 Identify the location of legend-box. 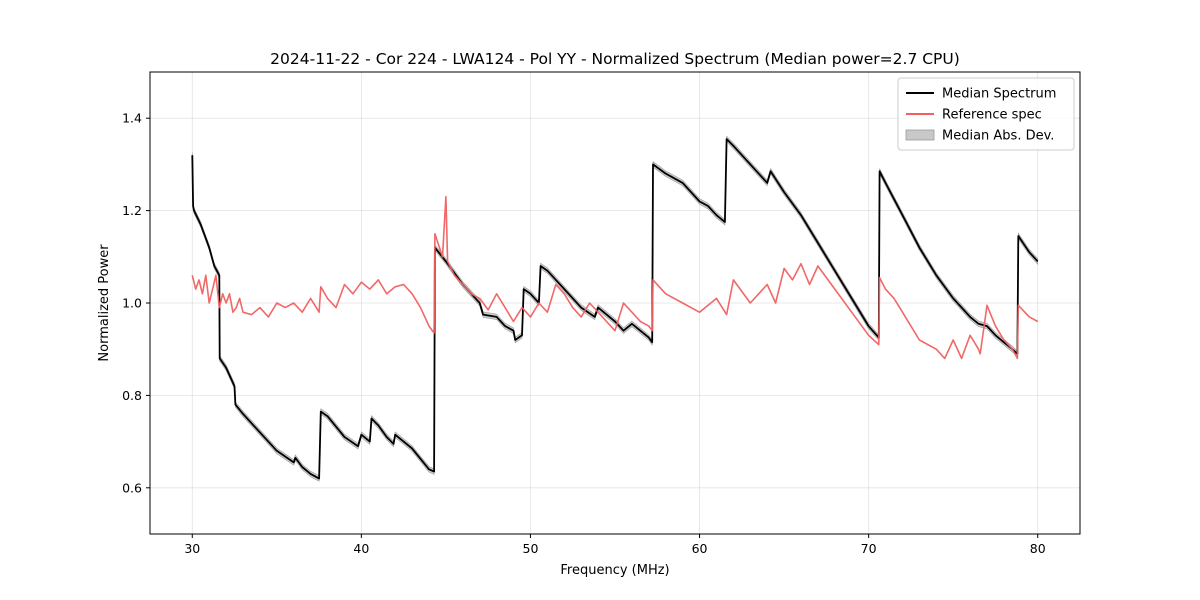
(986, 114).